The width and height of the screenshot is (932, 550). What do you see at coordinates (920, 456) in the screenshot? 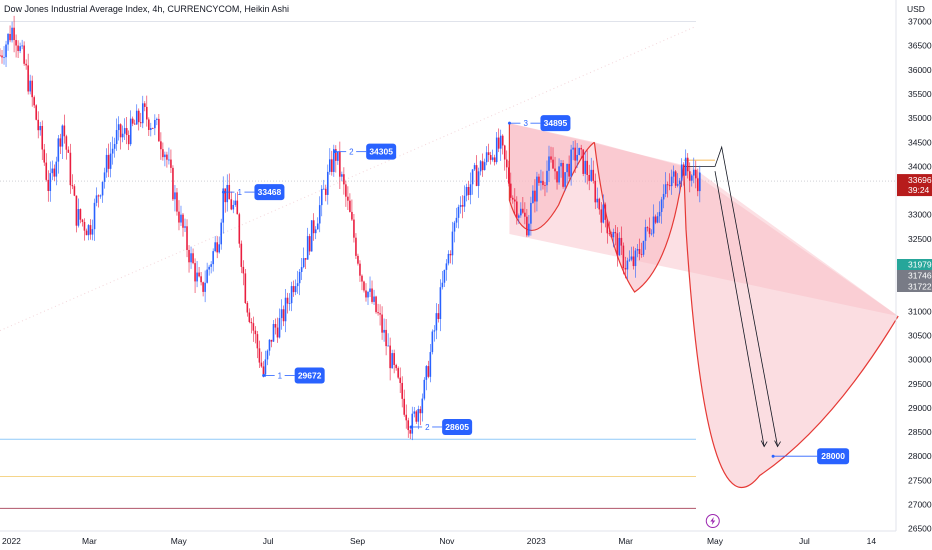
I see `price-tick: 28000` at bounding box center [920, 456].